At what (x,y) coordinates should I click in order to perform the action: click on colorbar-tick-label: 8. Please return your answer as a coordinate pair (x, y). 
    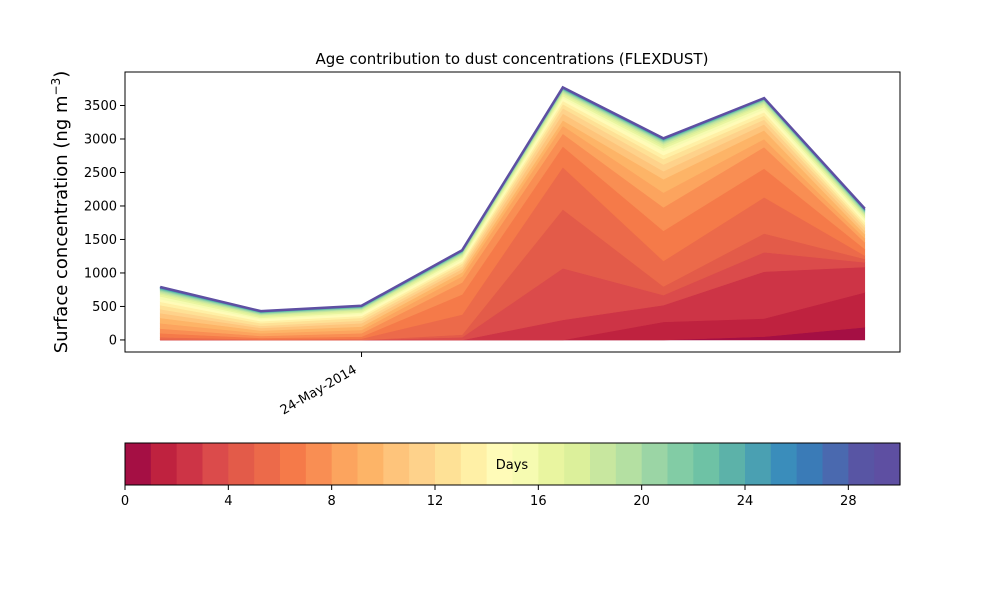
    Looking at the image, I should click on (332, 501).